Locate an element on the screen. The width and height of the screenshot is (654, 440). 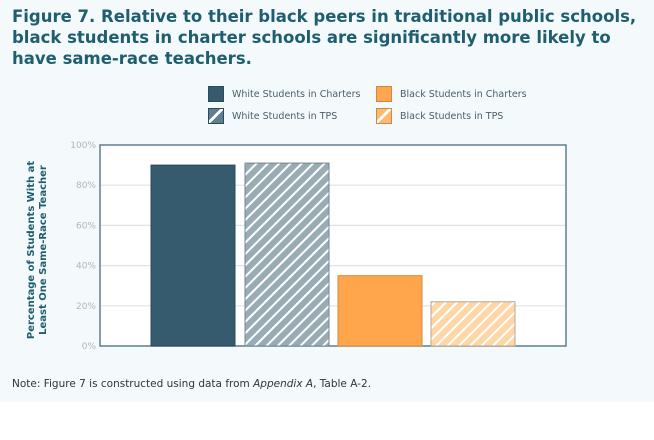
bar-white-students-in-charters is located at coordinates (193, 255).